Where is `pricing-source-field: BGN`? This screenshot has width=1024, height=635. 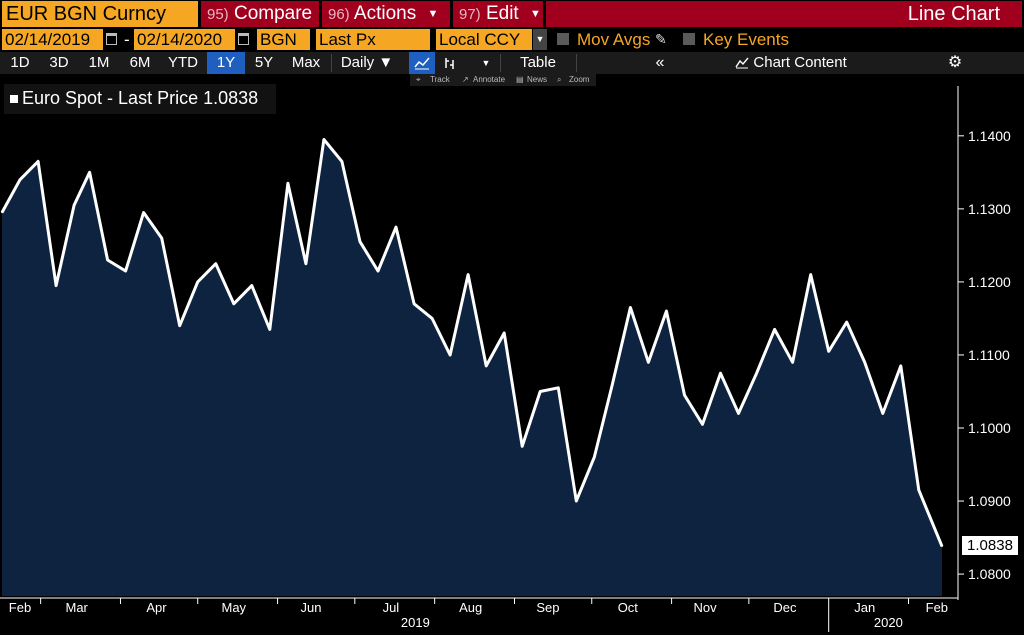
pricing-source-field: BGN is located at coordinates (283, 39).